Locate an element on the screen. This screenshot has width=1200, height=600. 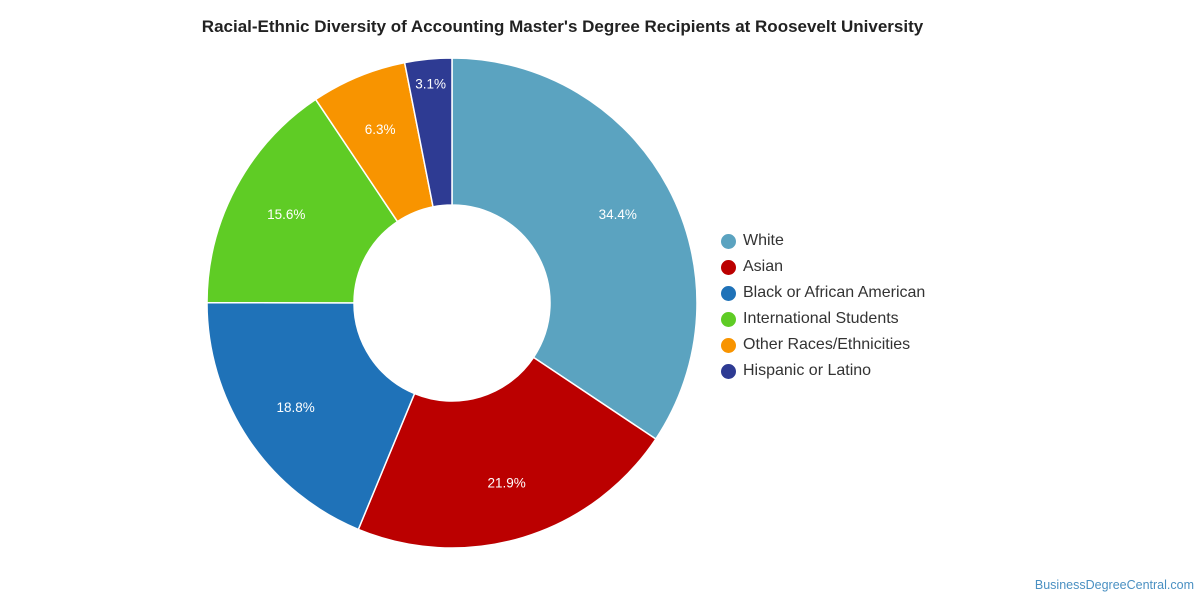
legend-label: Other Races/Ethnicities is located at coordinates (827, 344).